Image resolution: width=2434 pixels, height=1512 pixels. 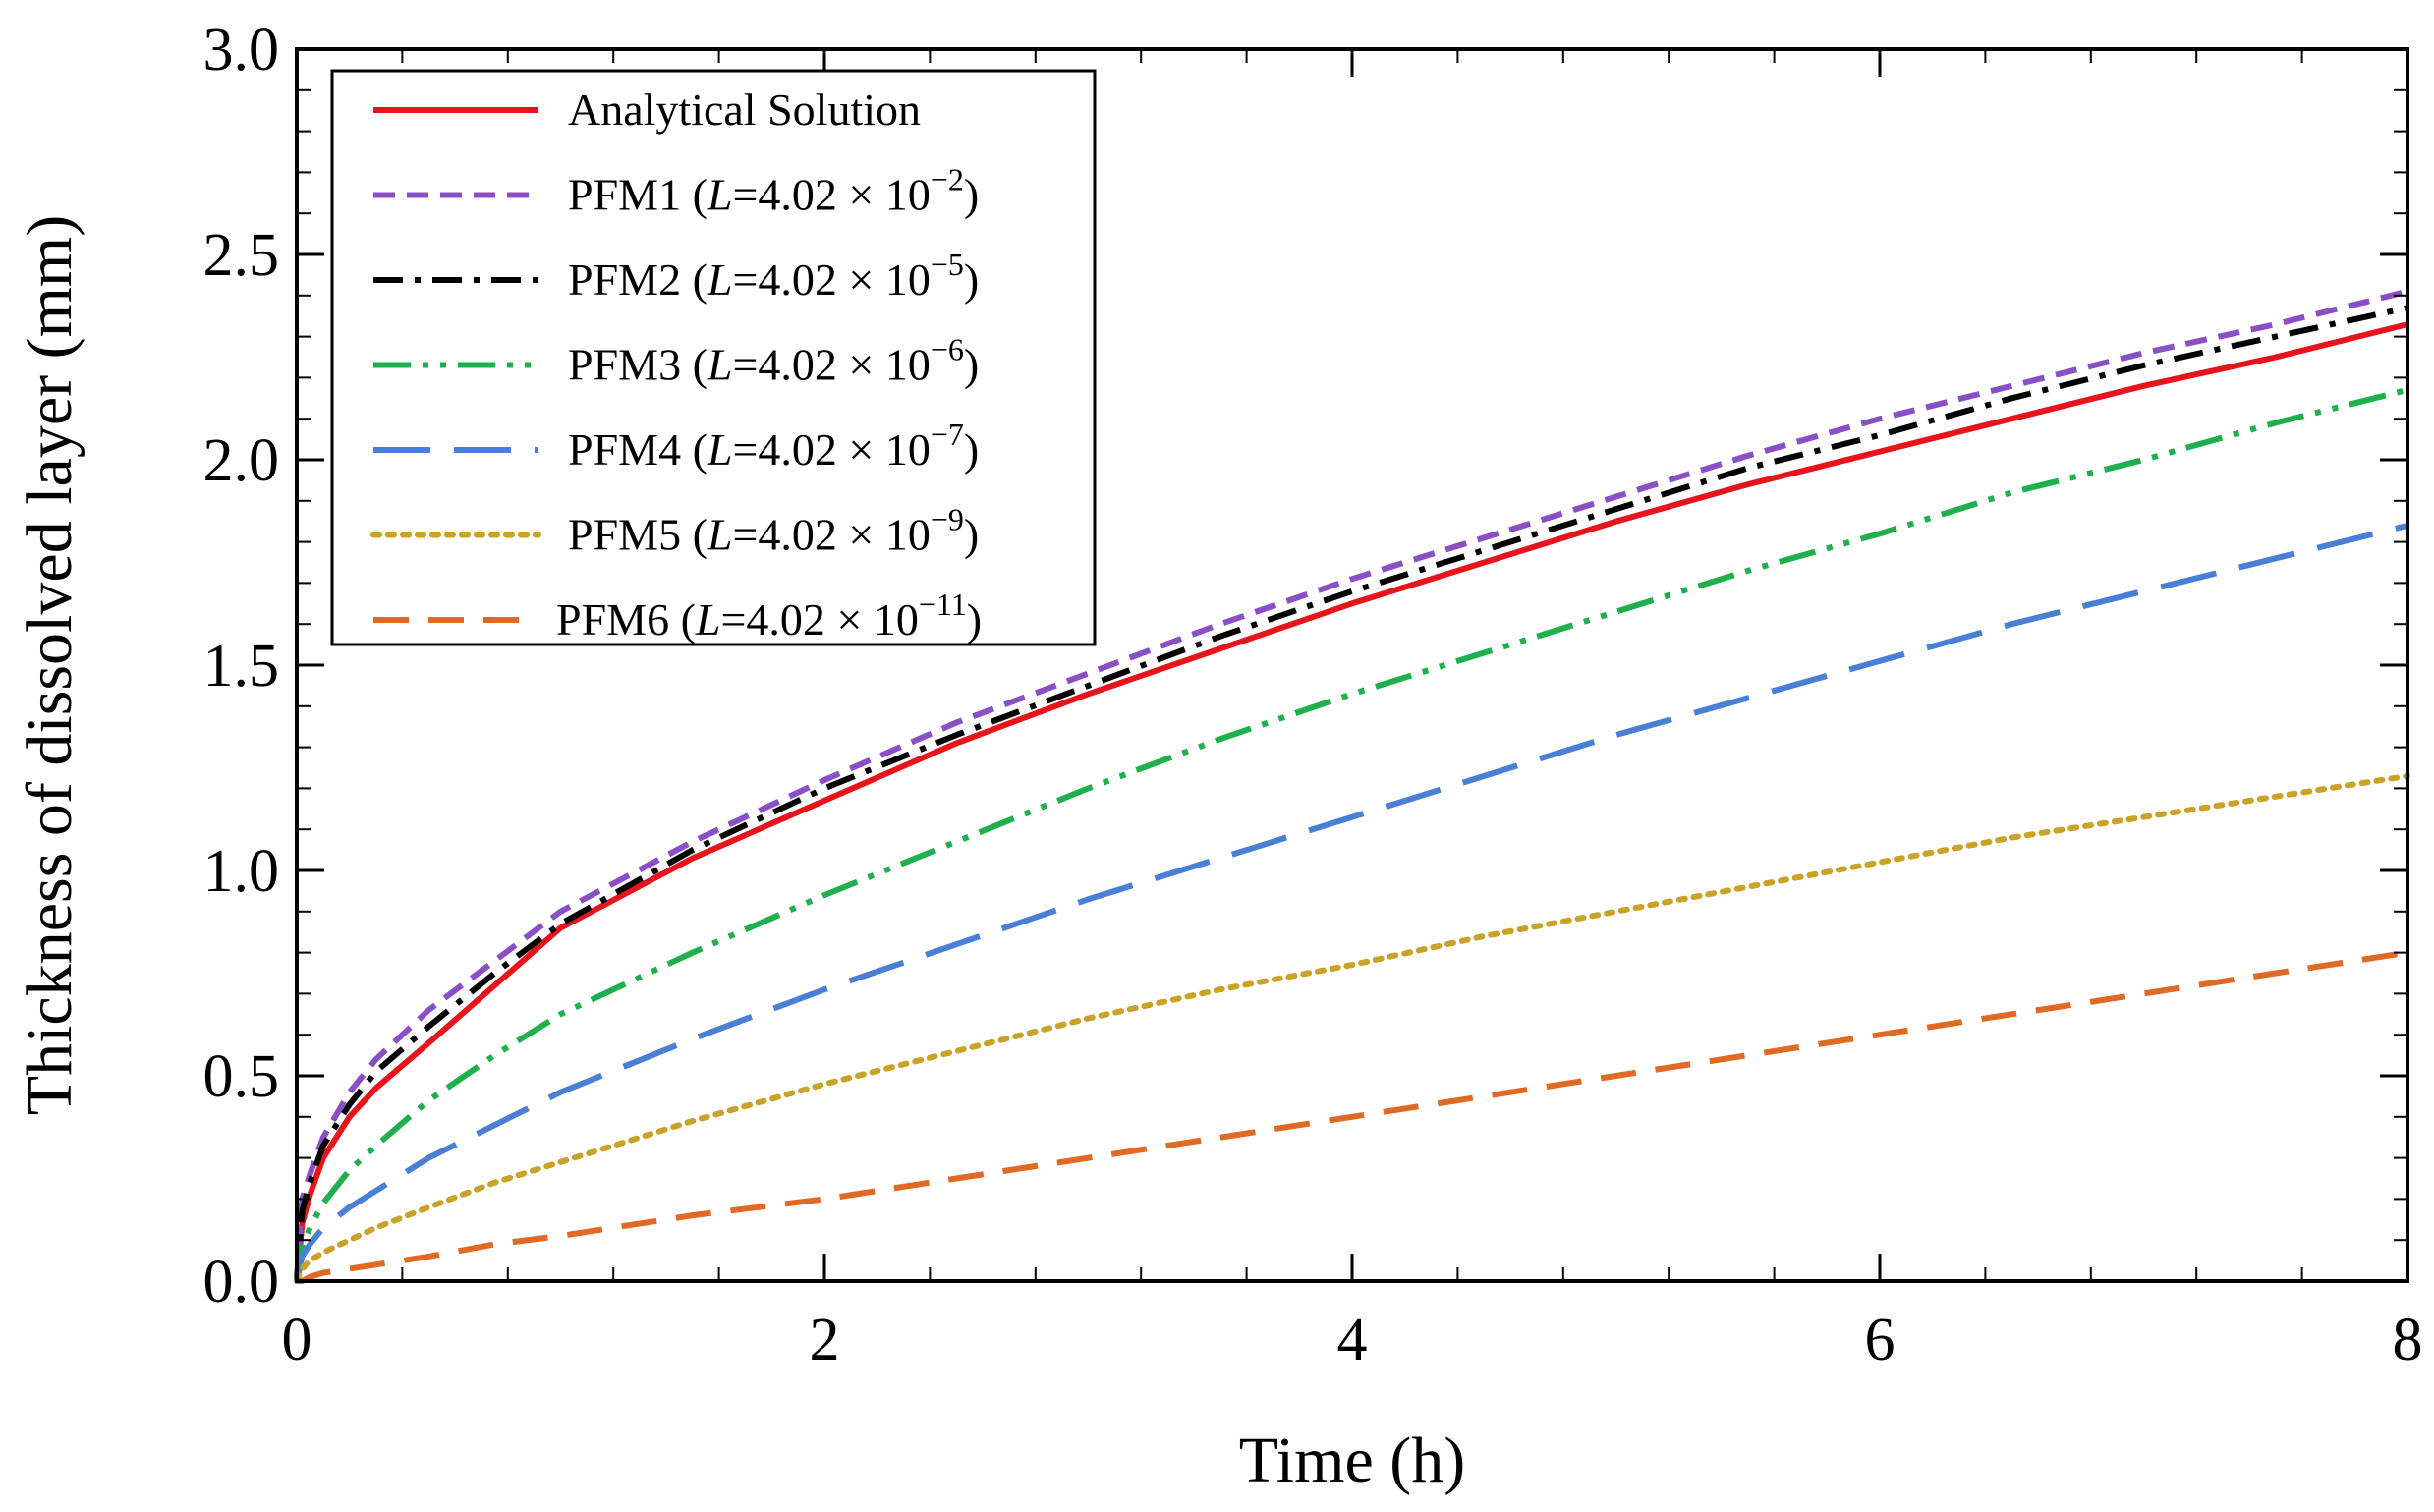 I want to click on legend-label-1: Analytical Solution, so click(x=744, y=109).